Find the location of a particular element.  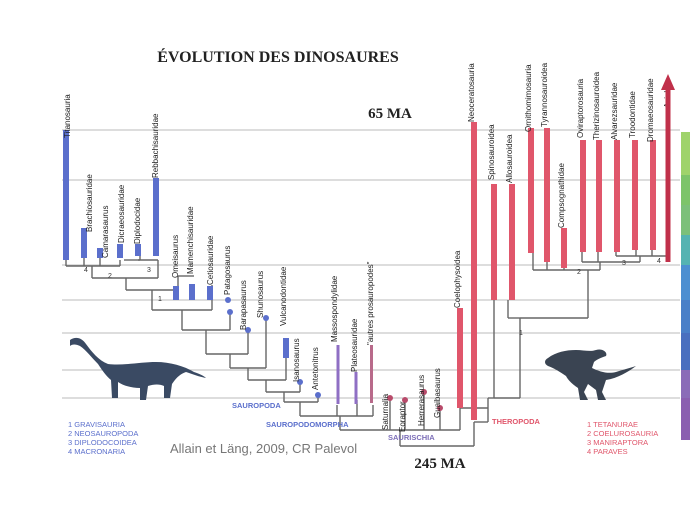

legend-item: 1 TETANURAE is located at coordinates (612, 424).